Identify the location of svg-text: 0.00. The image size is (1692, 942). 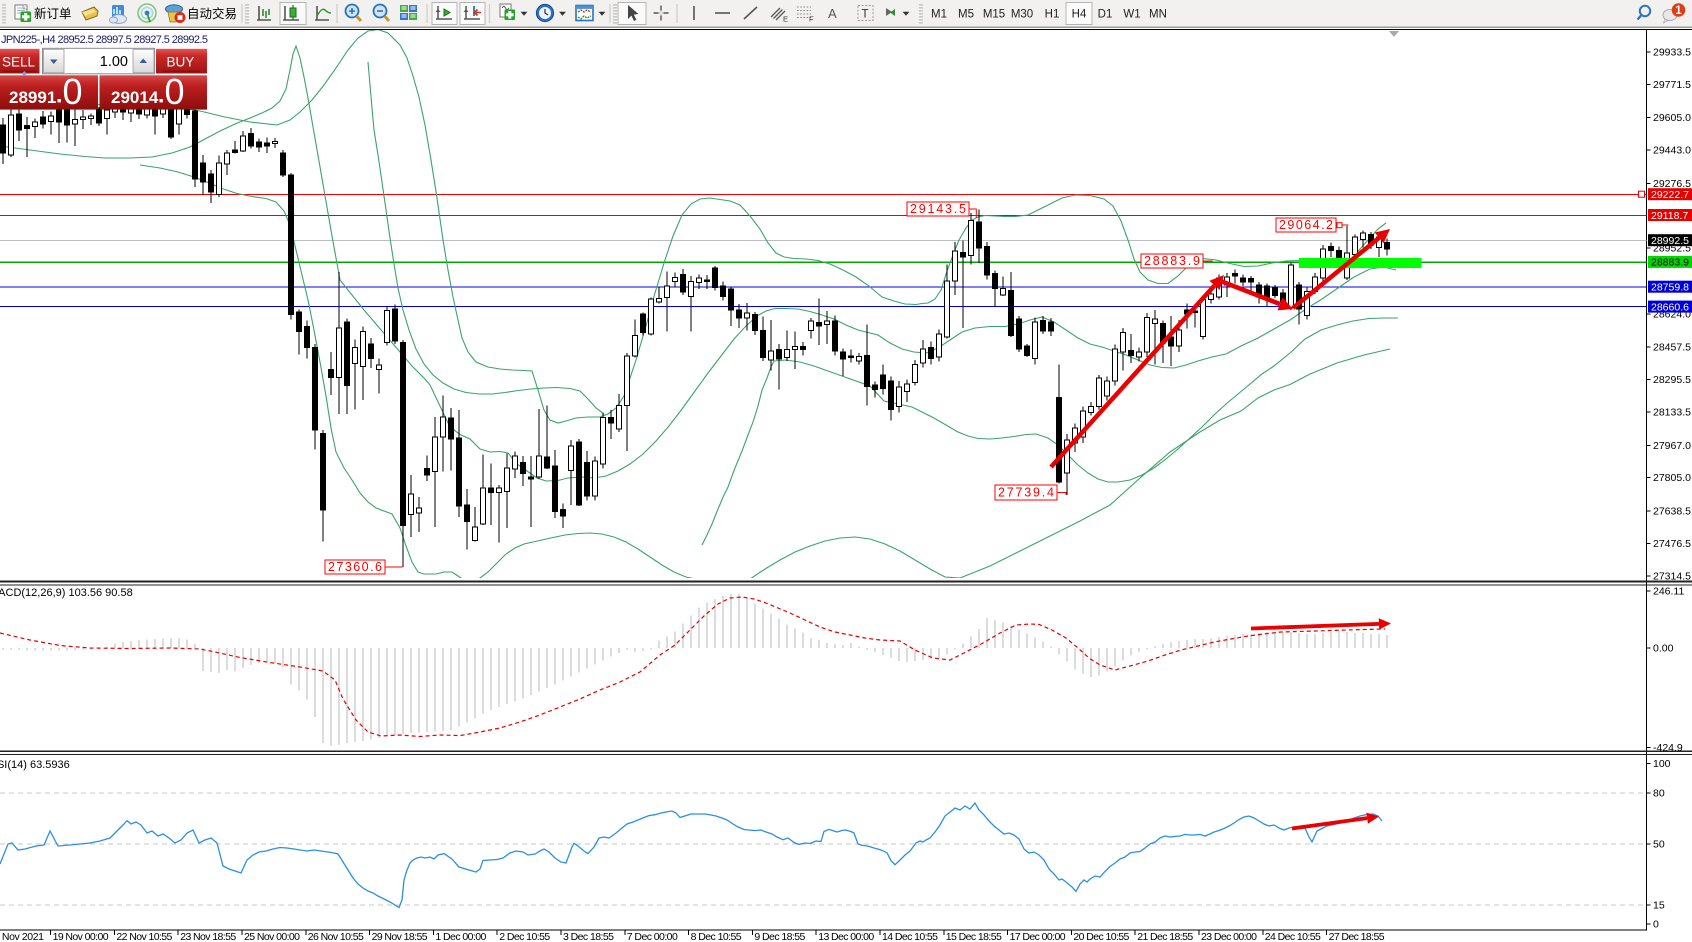
(1663, 649).